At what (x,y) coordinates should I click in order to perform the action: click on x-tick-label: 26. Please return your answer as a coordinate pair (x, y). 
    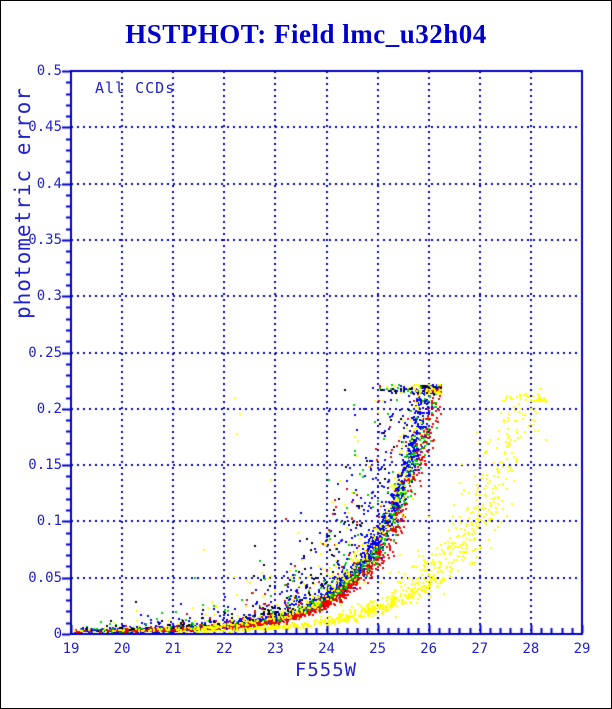
    Looking at the image, I should click on (429, 649).